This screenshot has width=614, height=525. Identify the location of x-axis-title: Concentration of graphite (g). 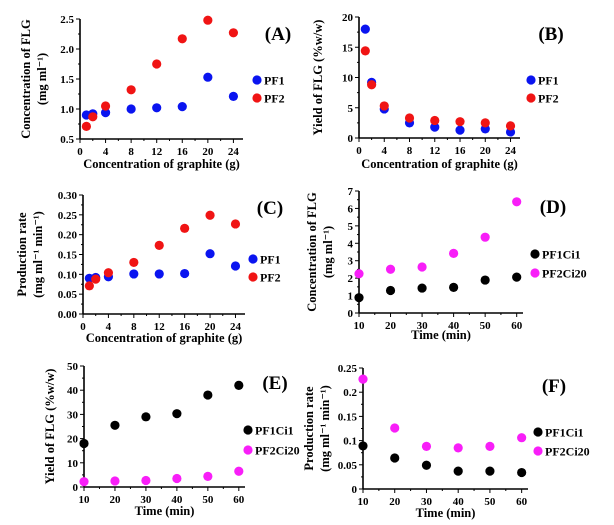
(439, 164).